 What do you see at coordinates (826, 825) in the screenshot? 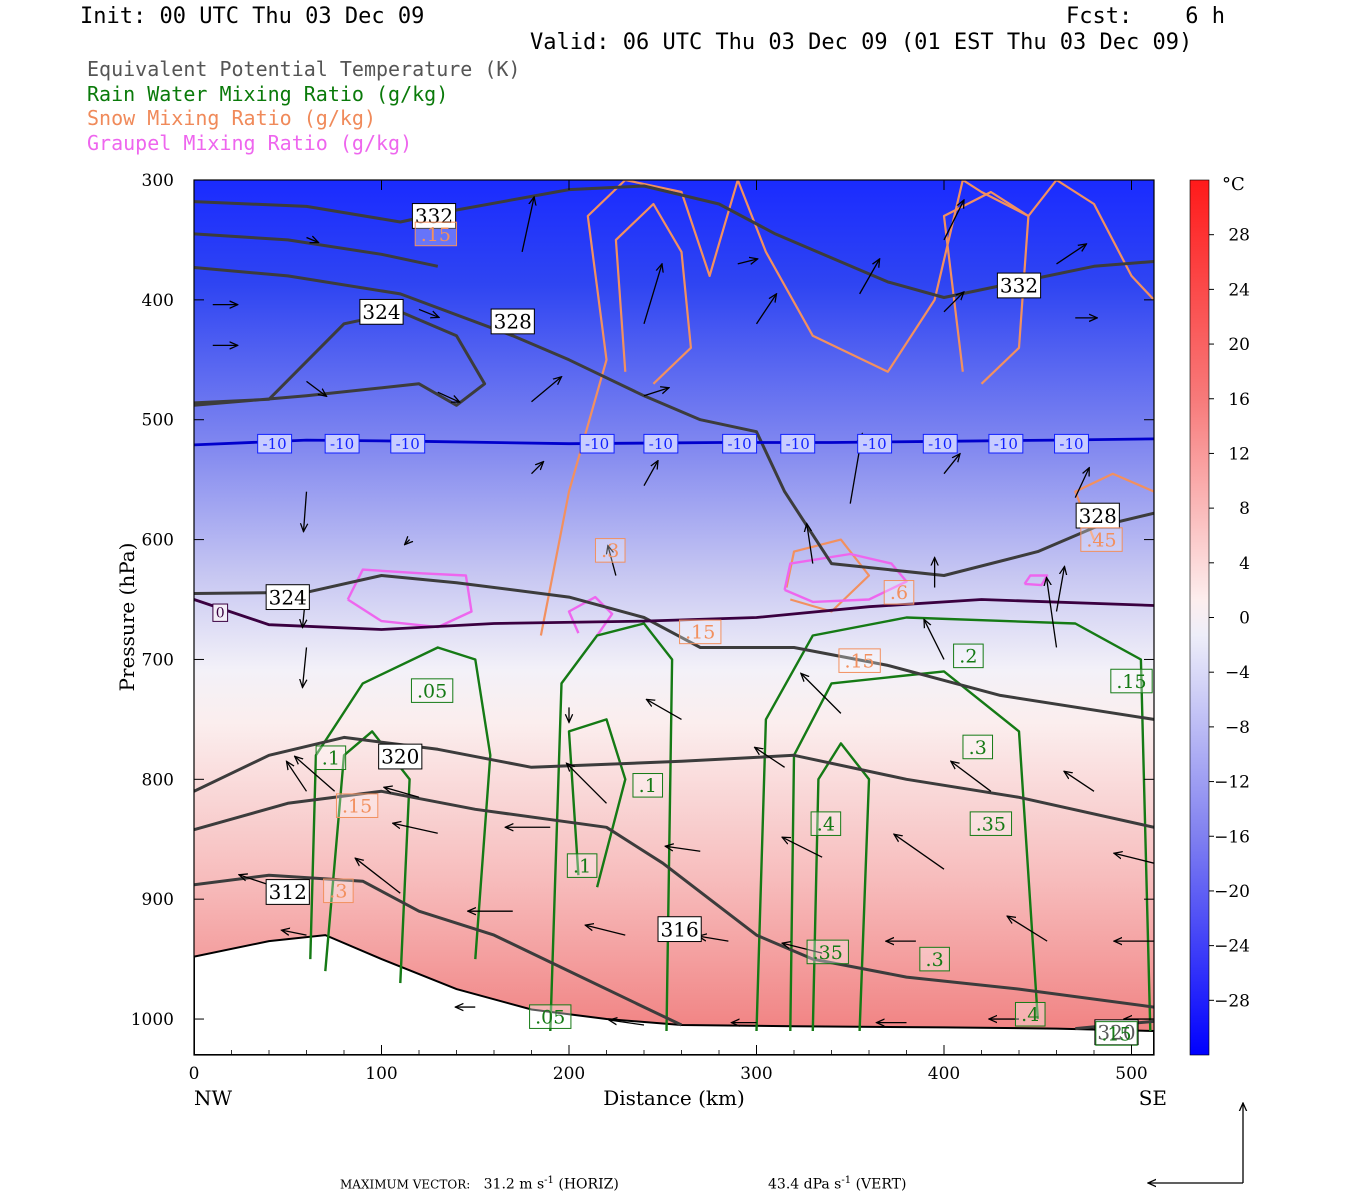
I see `rain-label: .4` at bounding box center [826, 825].